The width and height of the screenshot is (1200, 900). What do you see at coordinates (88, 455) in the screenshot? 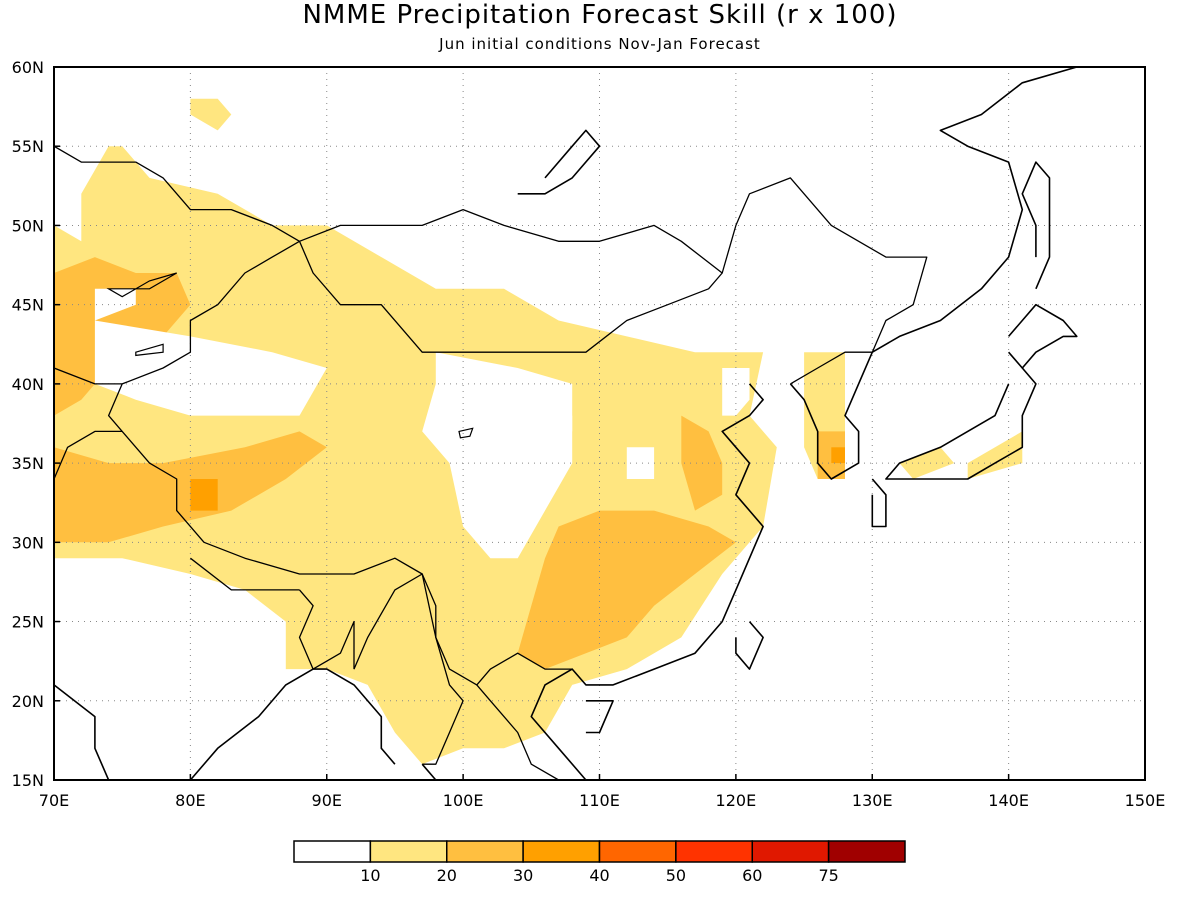
I see `border-pakistan-afghan` at bounding box center [88, 455].